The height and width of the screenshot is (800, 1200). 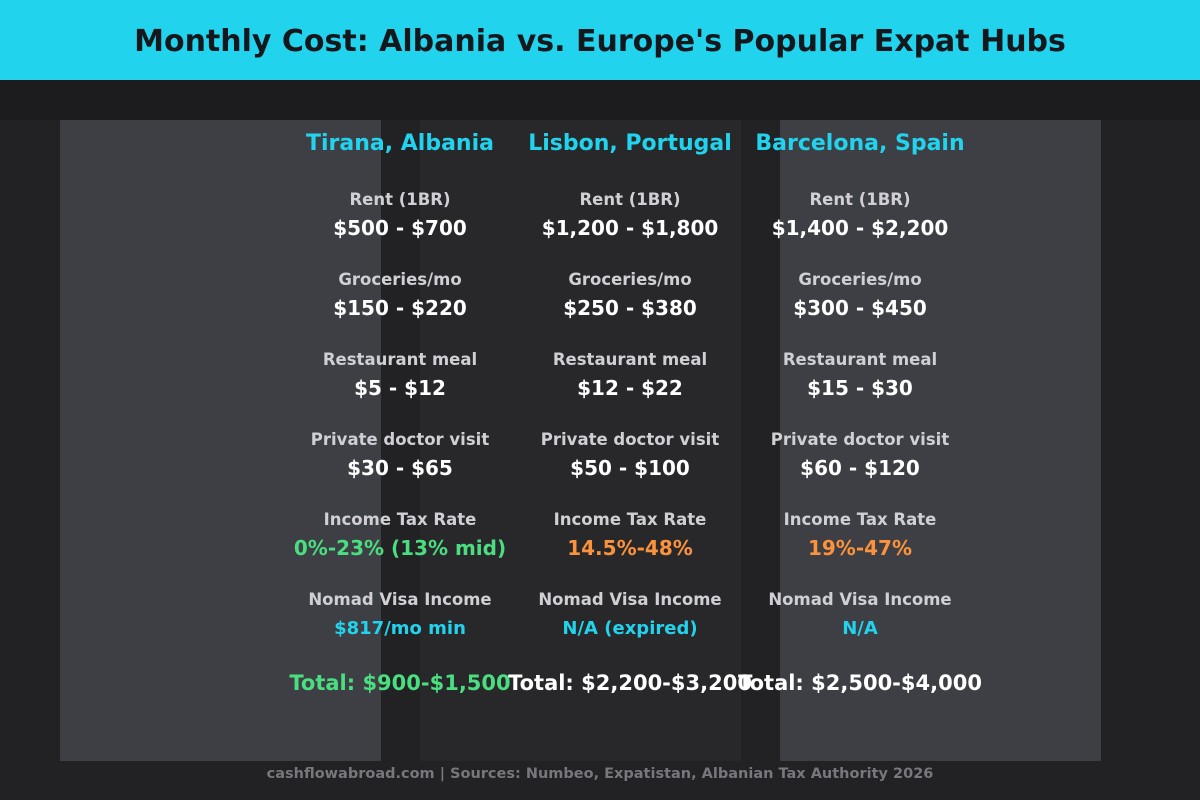 What do you see at coordinates (400, 468) in the screenshot?
I see `row-value: $30 - $65` at bounding box center [400, 468].